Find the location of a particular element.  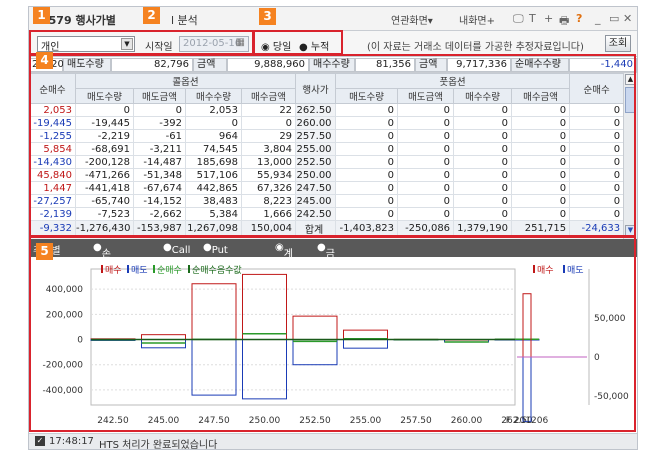

badge-1: 1 is located at coordinates (41, 15).